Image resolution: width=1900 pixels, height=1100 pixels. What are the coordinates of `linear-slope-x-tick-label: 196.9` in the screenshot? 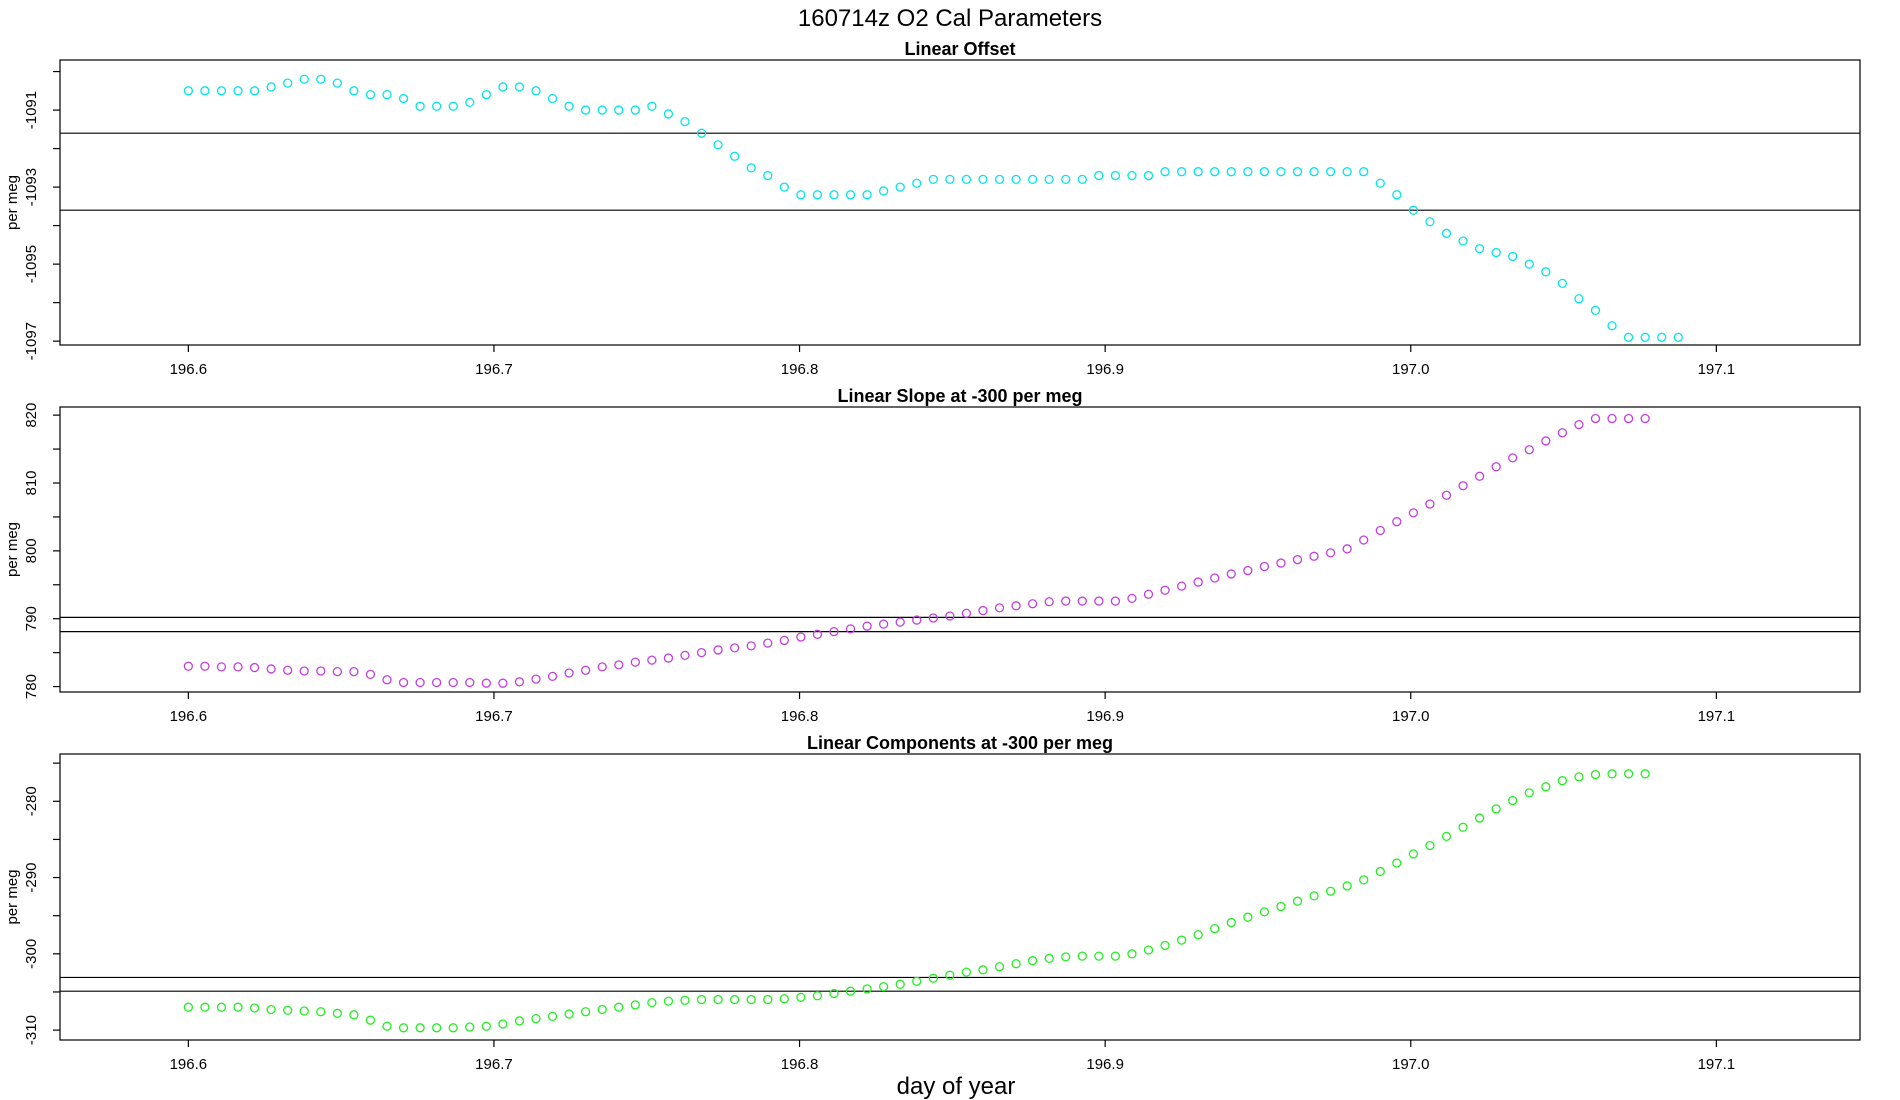 It's located at (1105, 716).